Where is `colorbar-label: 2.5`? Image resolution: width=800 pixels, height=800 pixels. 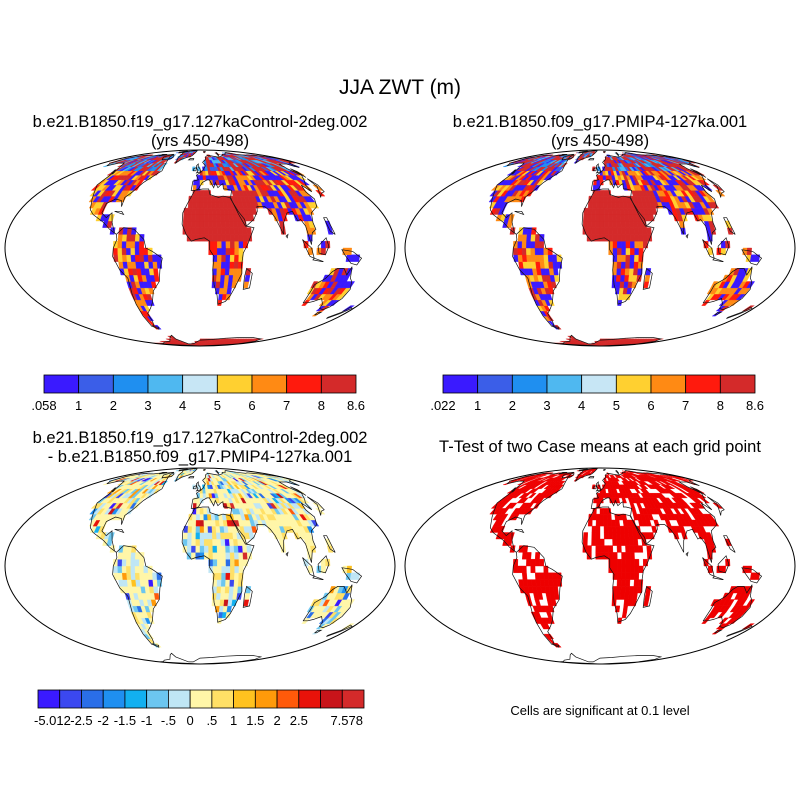 colorbar-label: 2.5 is located at coordinates (299, 720).